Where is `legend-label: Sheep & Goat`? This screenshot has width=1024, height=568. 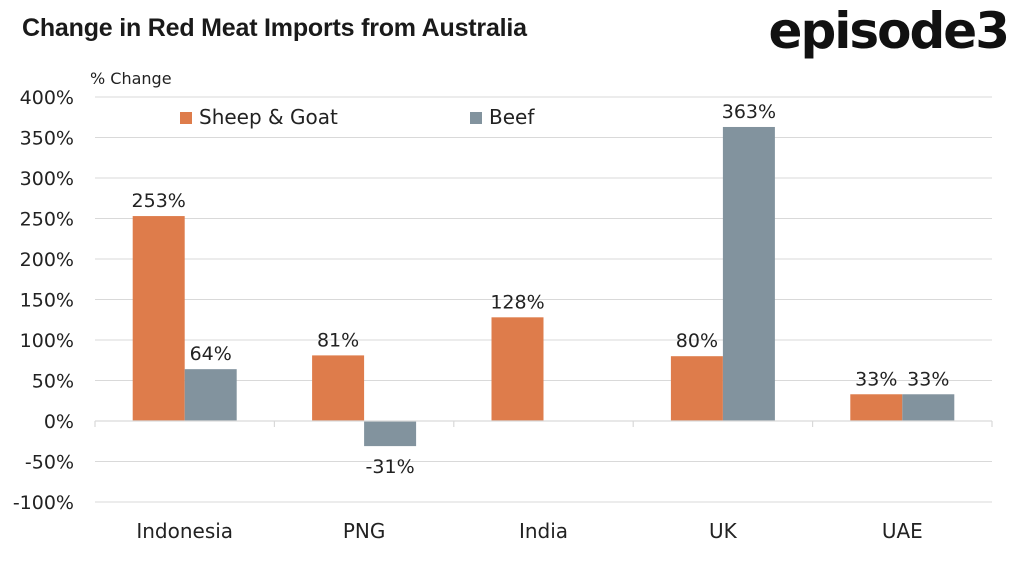
legend-label: Sheep & Goat is located at coordinates (268, 117).